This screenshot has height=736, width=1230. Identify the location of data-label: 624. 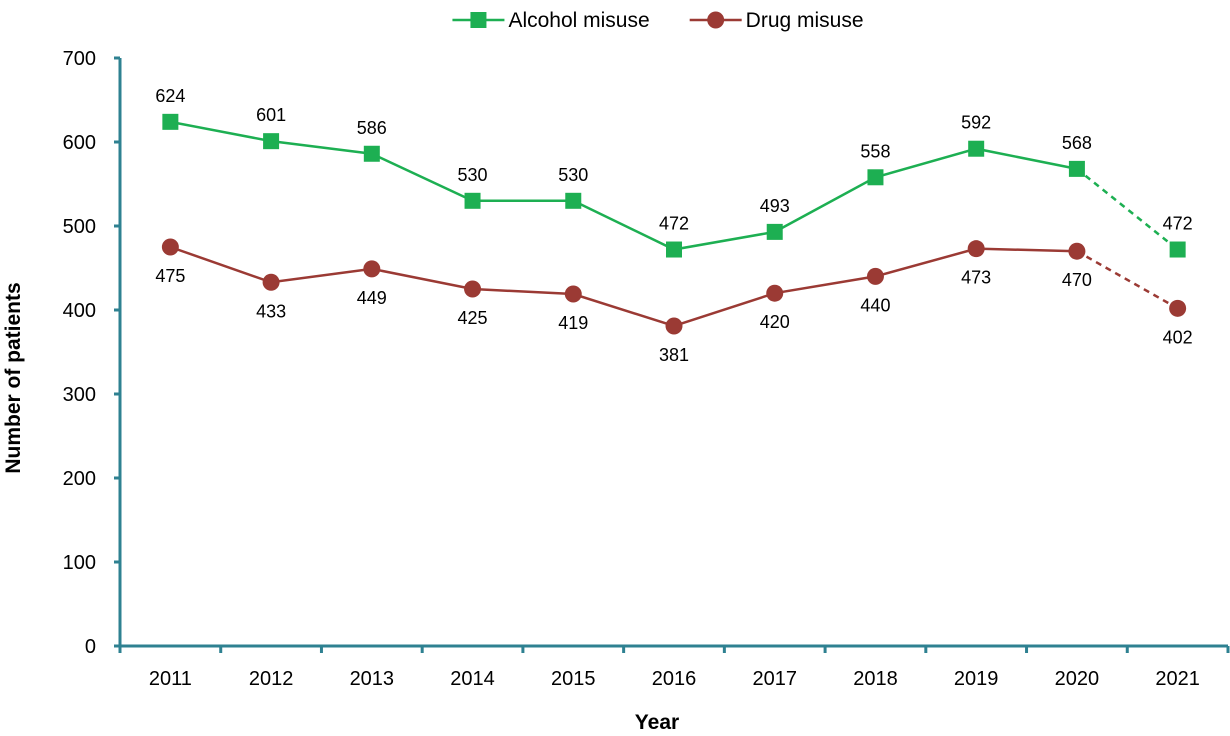
(170, 96).